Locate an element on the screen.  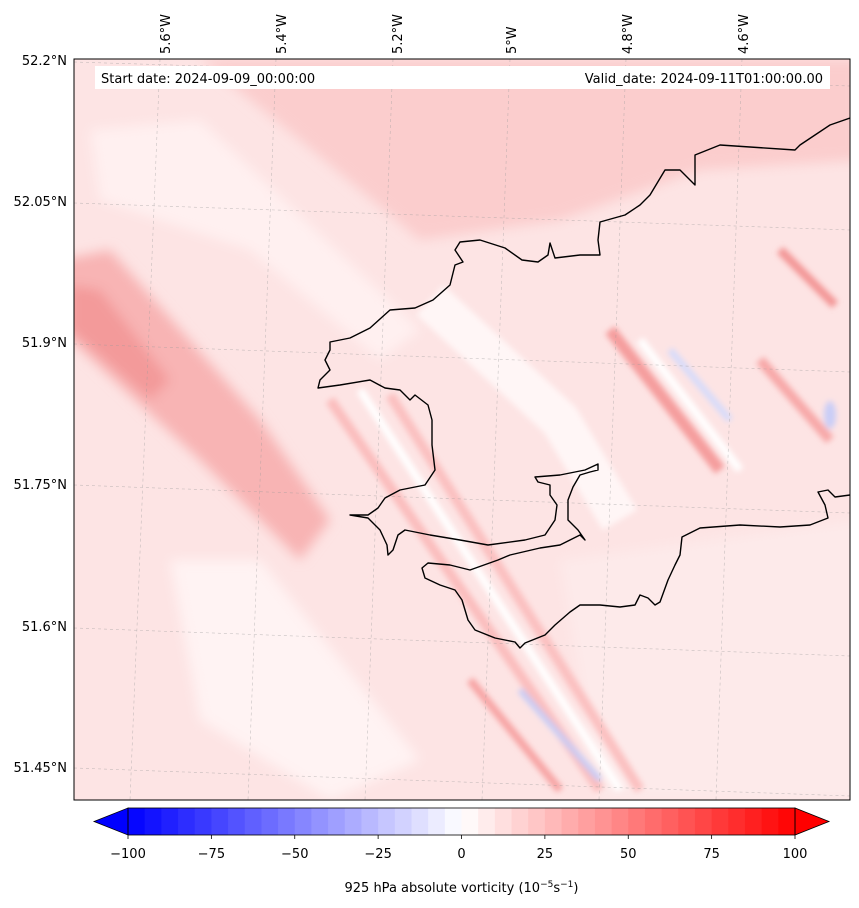
colorbar-tick-label: 75 is located at coordinates (711, 854).